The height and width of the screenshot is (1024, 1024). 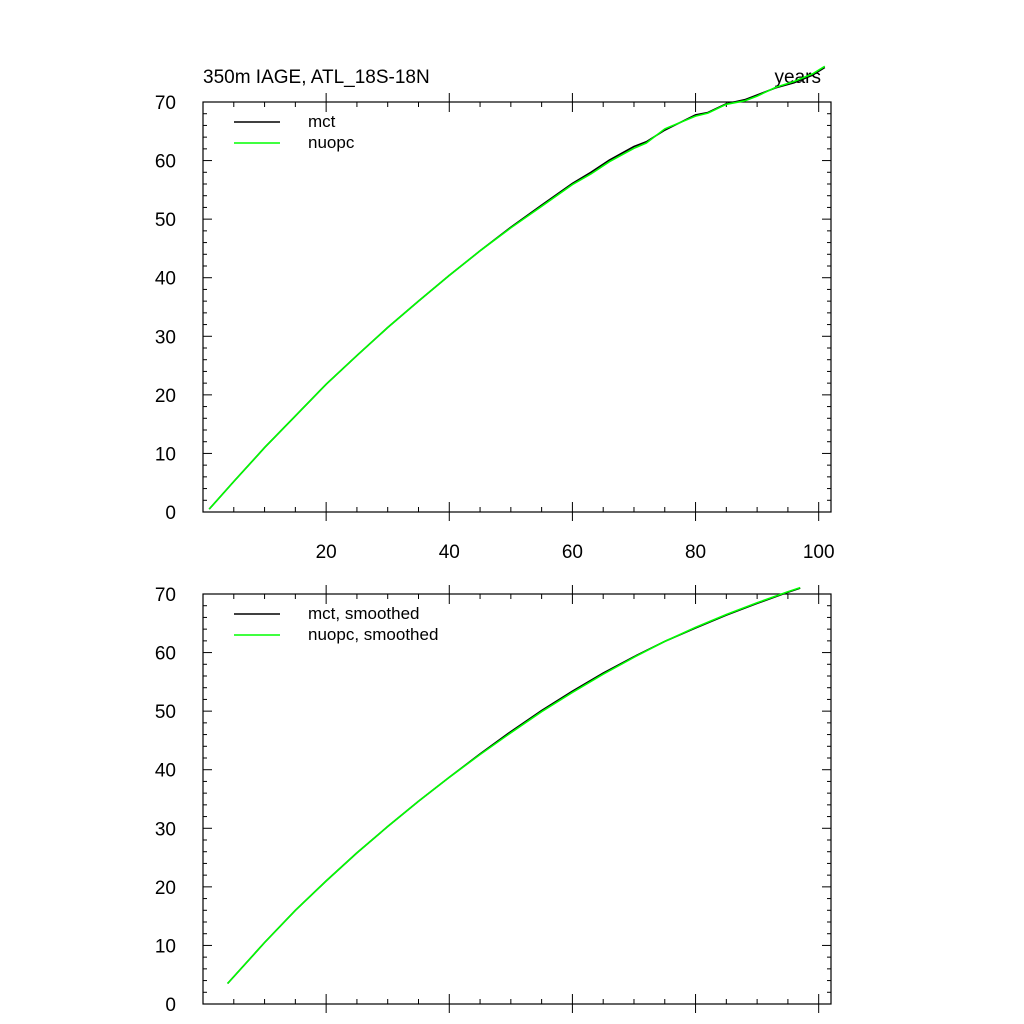 I want to click on x-tick-label: 20, so click(x=326, y=552).